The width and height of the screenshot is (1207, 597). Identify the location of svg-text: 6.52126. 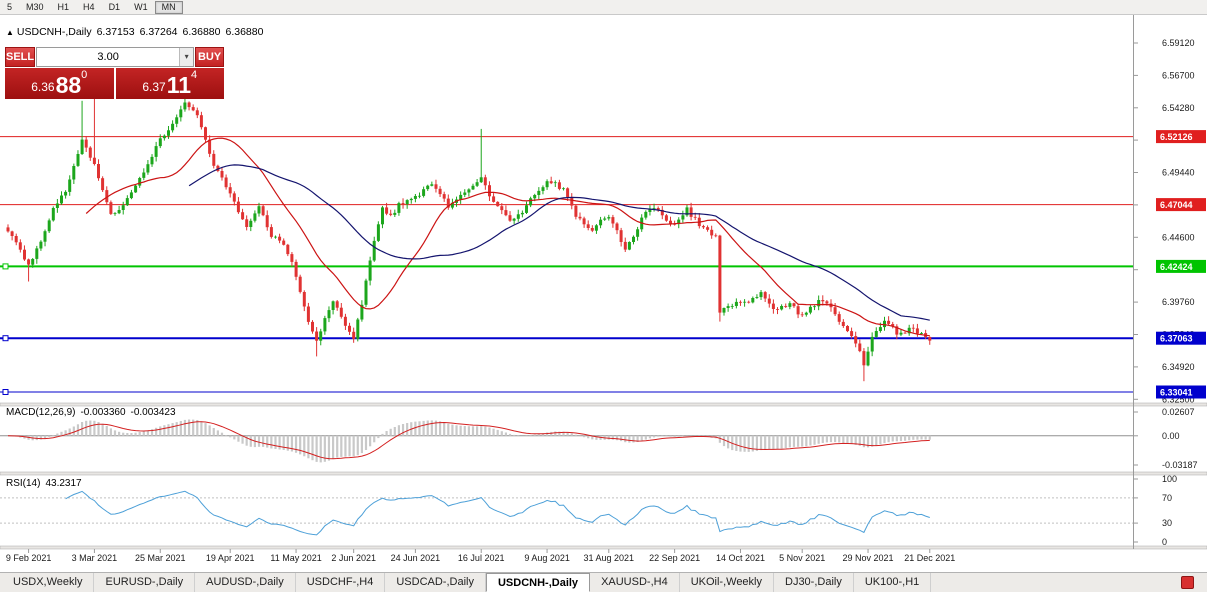
(1176, 137).